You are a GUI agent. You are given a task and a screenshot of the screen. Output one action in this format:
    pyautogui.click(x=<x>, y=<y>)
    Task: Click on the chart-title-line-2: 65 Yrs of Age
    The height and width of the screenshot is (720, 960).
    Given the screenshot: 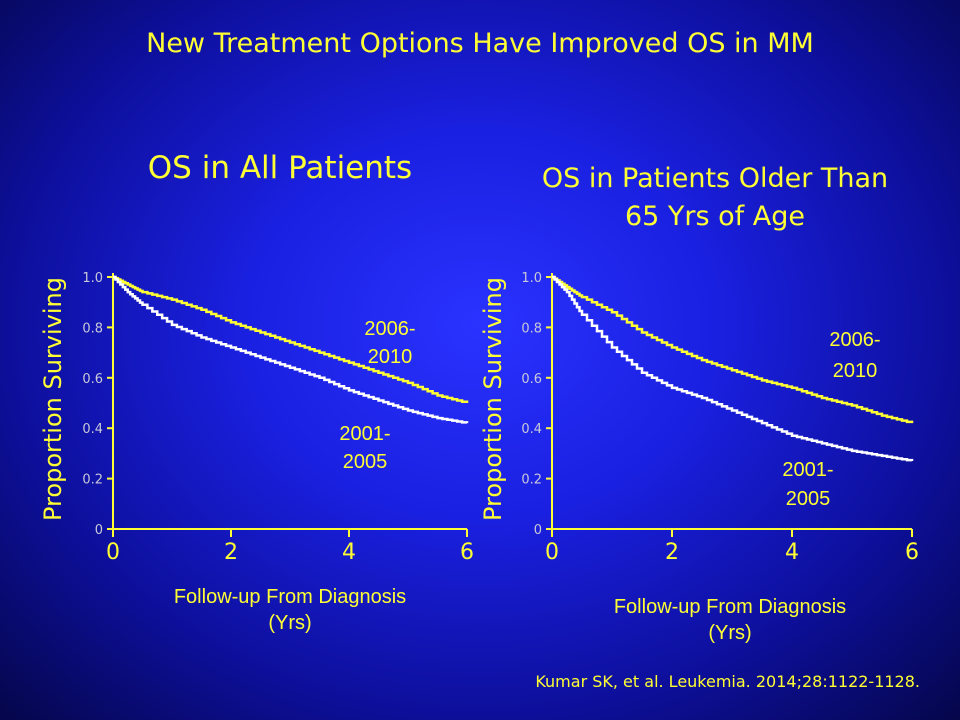 What is the action you would take?
    pyautogui.click(x=714, y=216)
    